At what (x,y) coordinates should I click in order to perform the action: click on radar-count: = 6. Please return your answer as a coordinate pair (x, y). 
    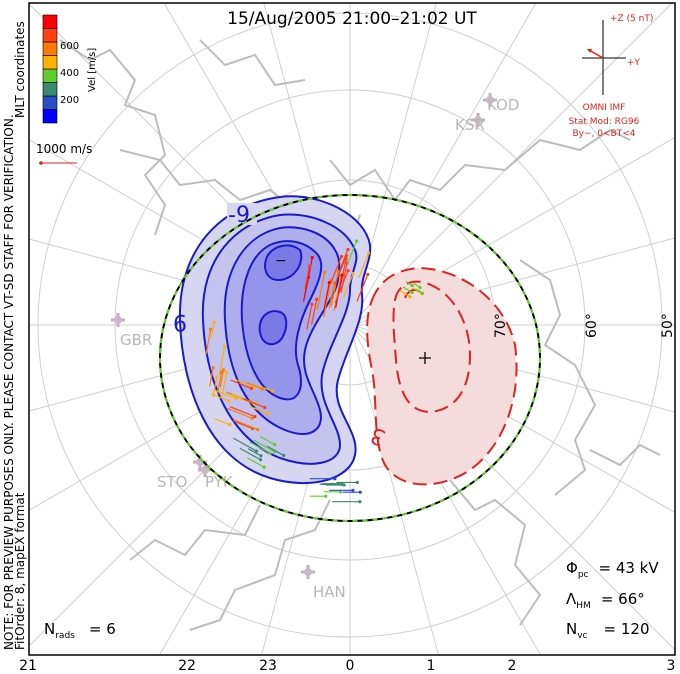
    Looking at the image, I should click on (102, 629).